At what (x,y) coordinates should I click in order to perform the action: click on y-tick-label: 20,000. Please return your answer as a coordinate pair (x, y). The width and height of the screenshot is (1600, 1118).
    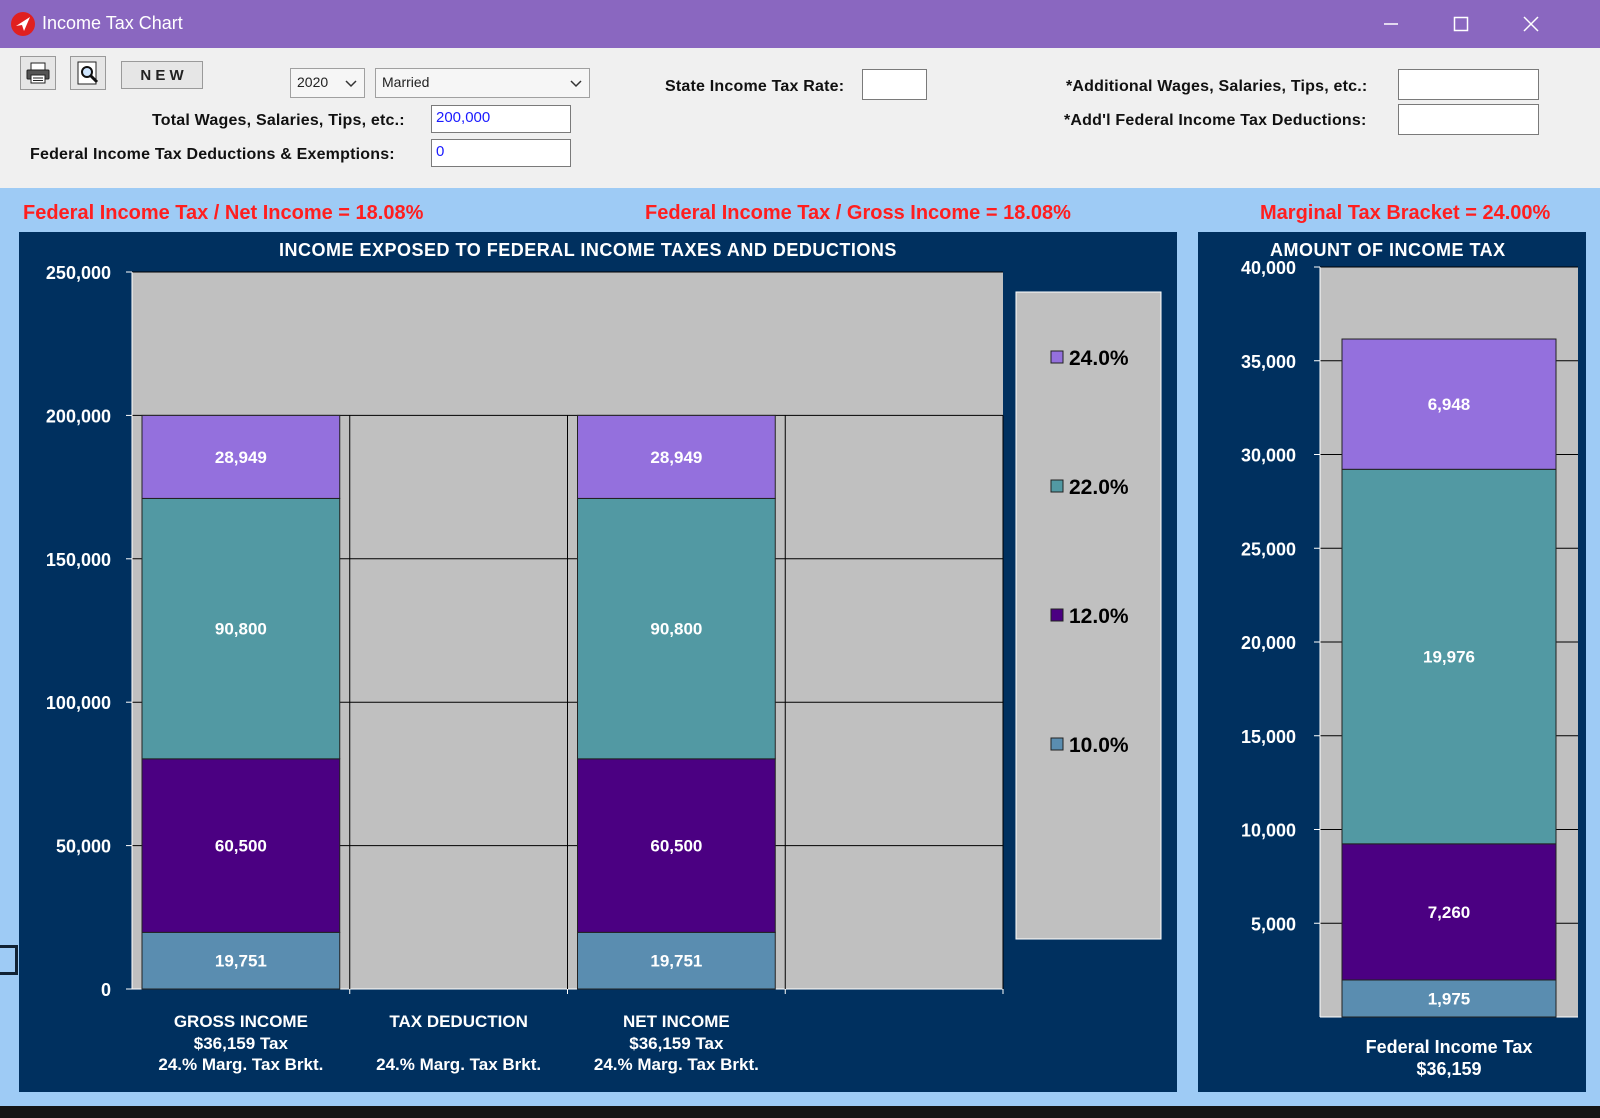
    Looking at the image, I should click on (1268, 643).